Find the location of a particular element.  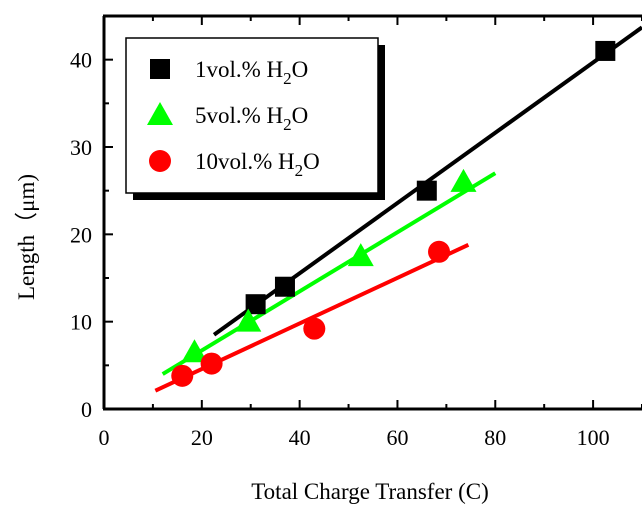

y-tick-label: 20 is located at coordinates (81, 234).